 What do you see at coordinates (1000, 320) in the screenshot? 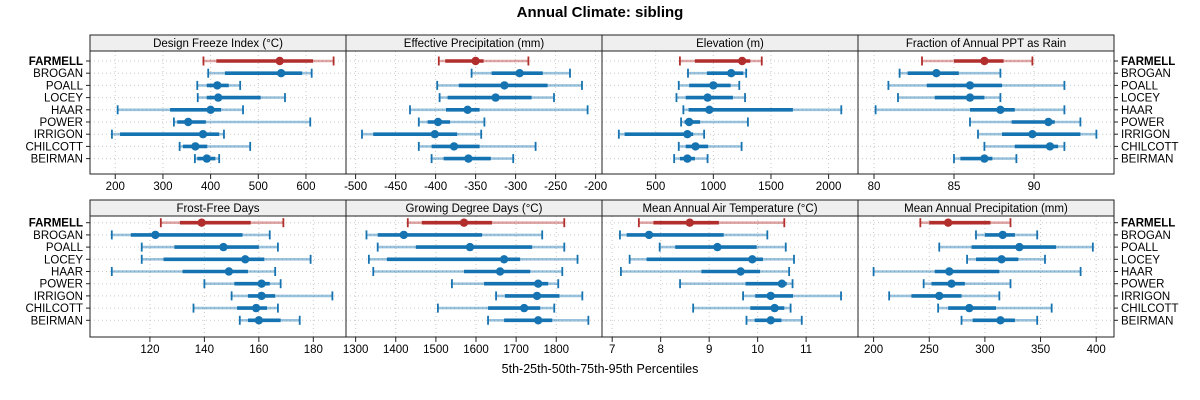
I see `percentile-bar-beirman-mean-annual-precipitation-mm-median-dot` at bounding box center [1000, 320].